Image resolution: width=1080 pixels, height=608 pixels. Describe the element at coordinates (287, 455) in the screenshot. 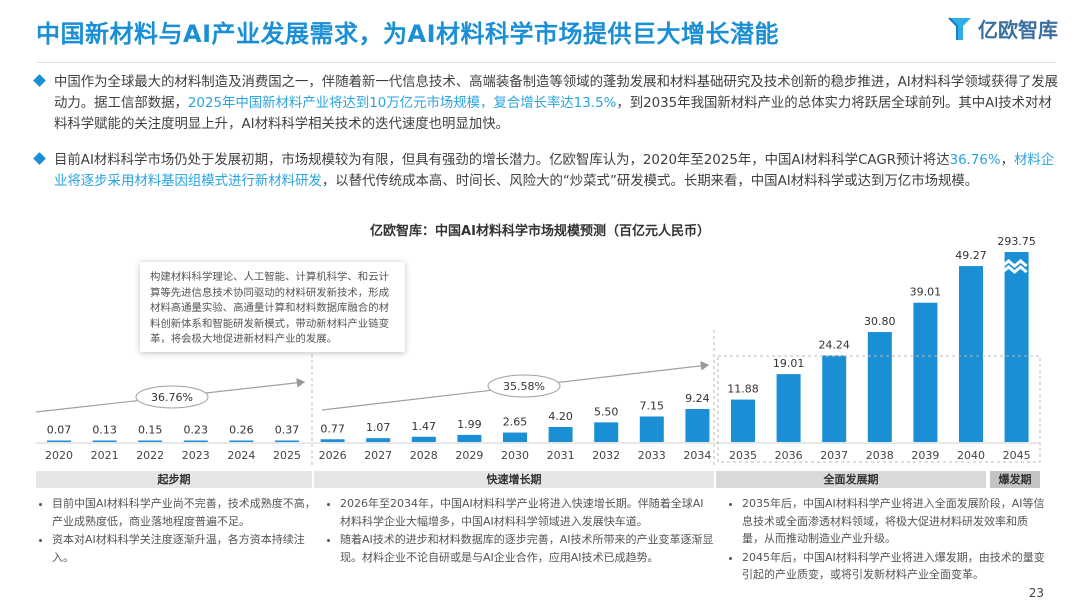

I see `x-tick-label: 2025` at that location.